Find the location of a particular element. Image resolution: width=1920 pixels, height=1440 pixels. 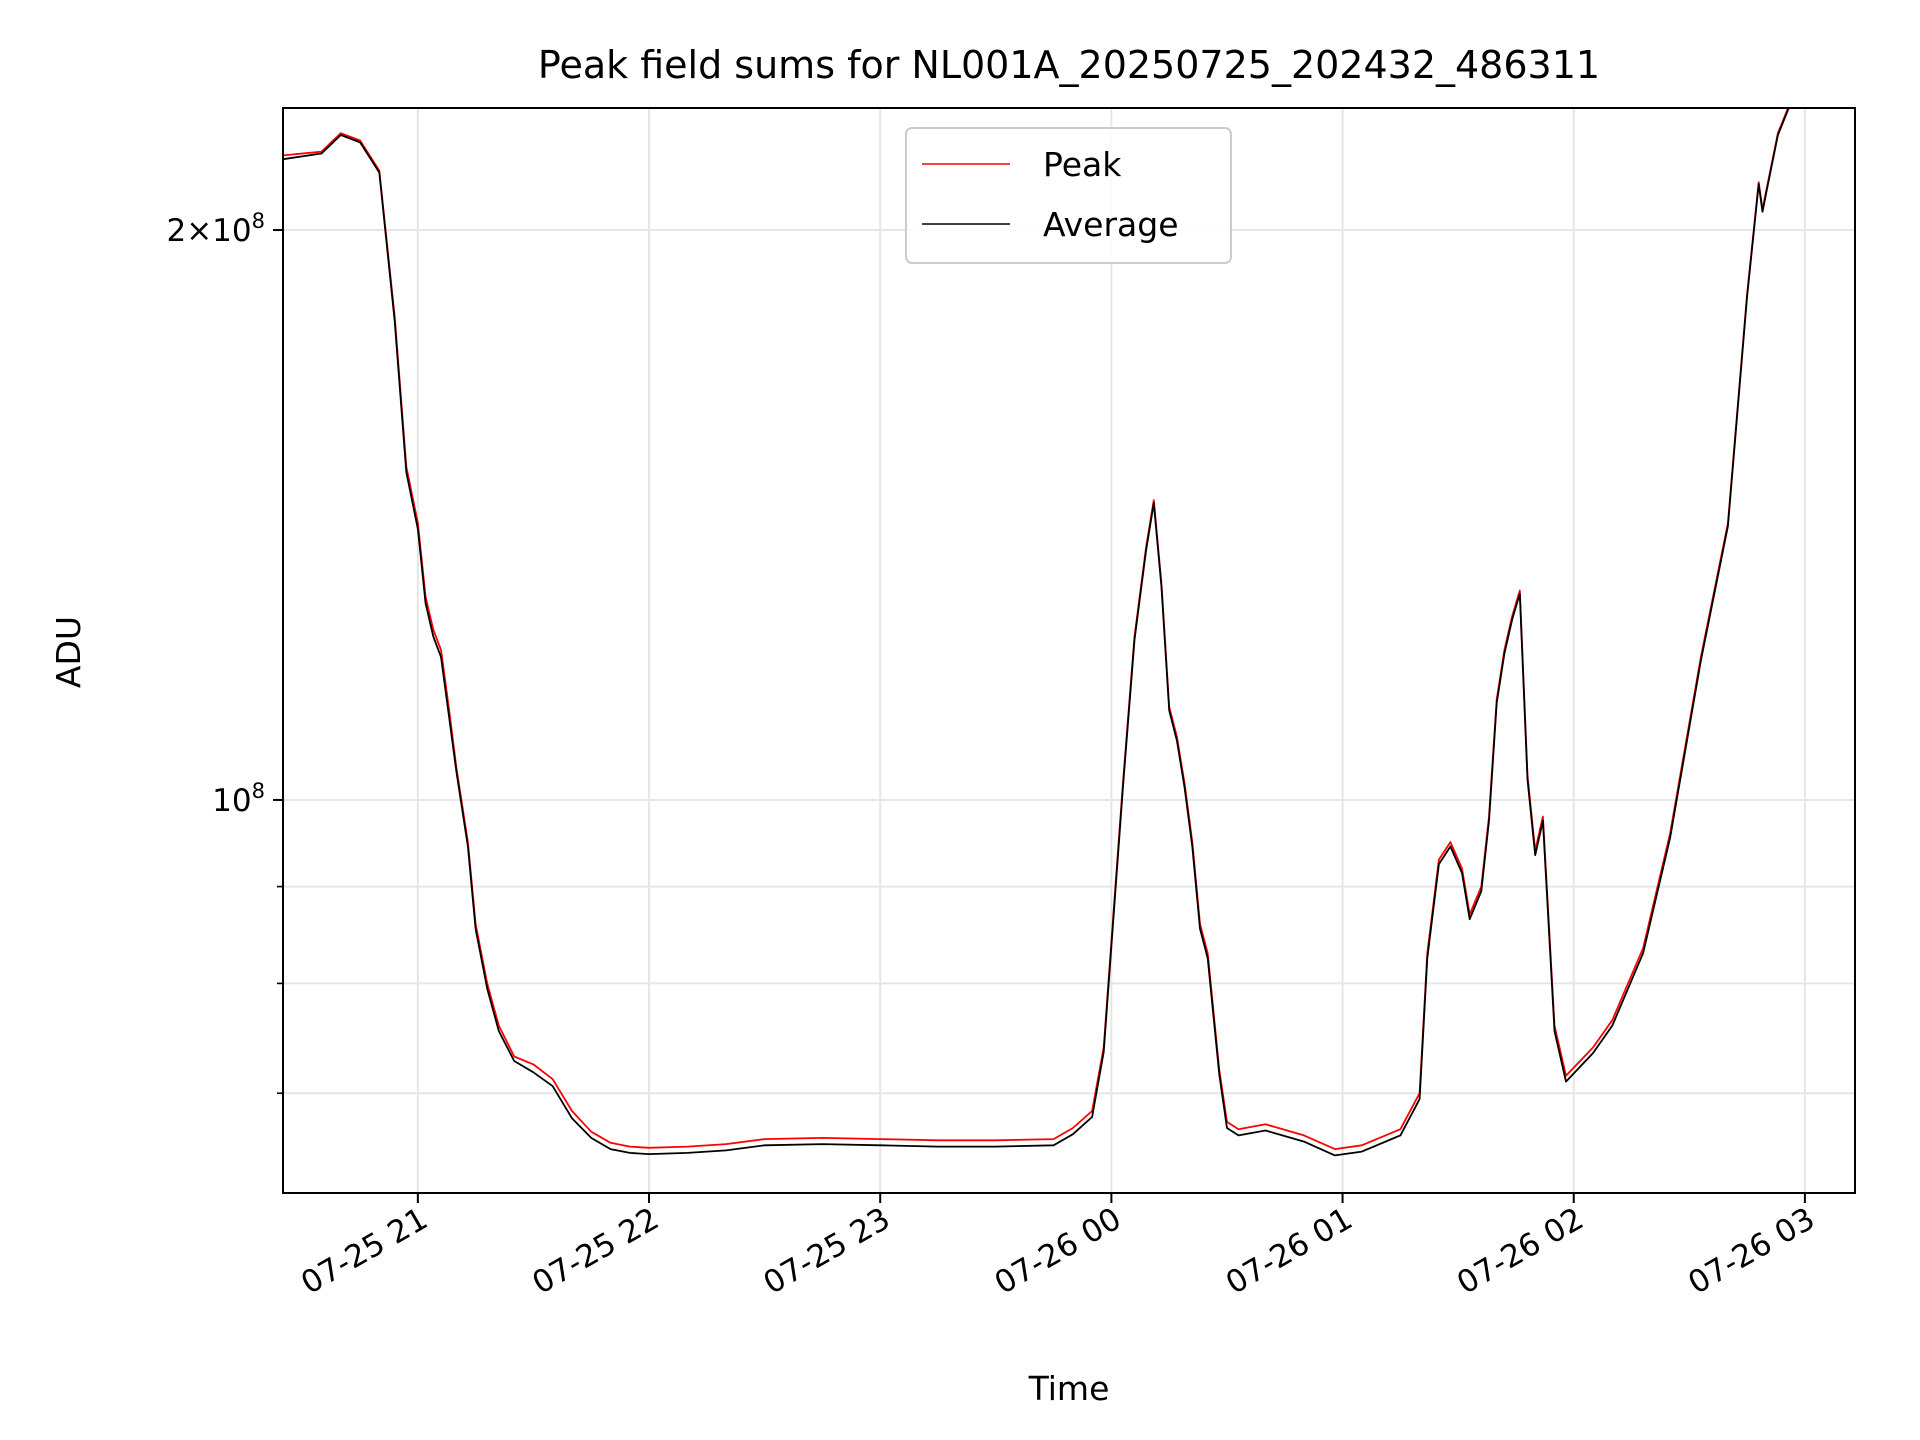

legend: Peak Average is located at coordinates (1068, 195).